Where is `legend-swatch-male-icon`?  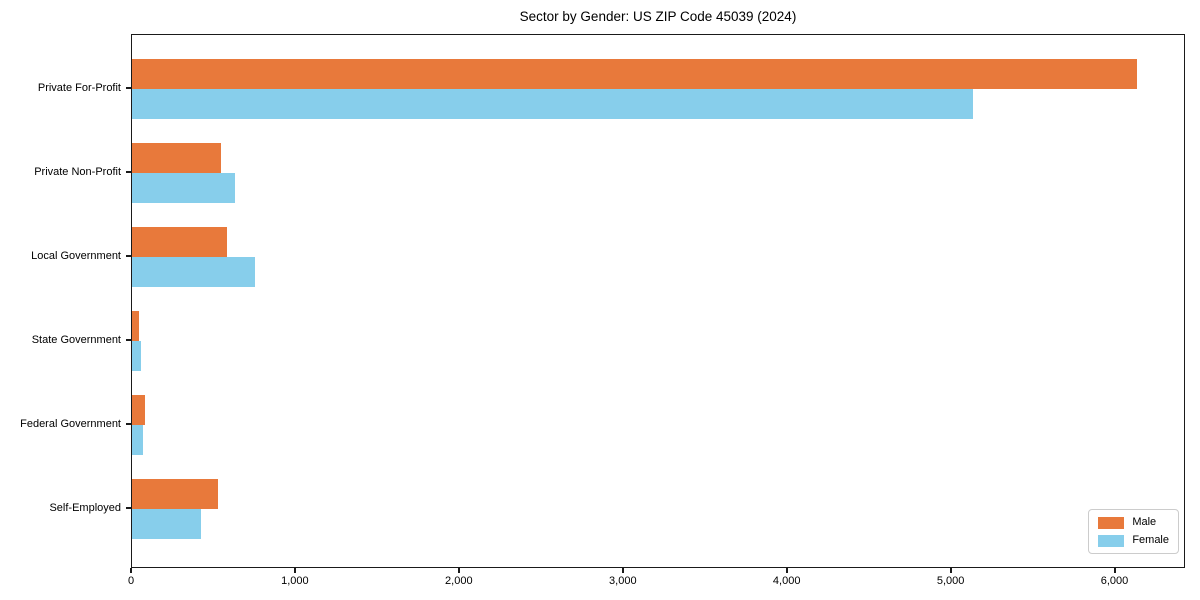
legend-swatch-male-icon is located at coordinates (1111, 522).